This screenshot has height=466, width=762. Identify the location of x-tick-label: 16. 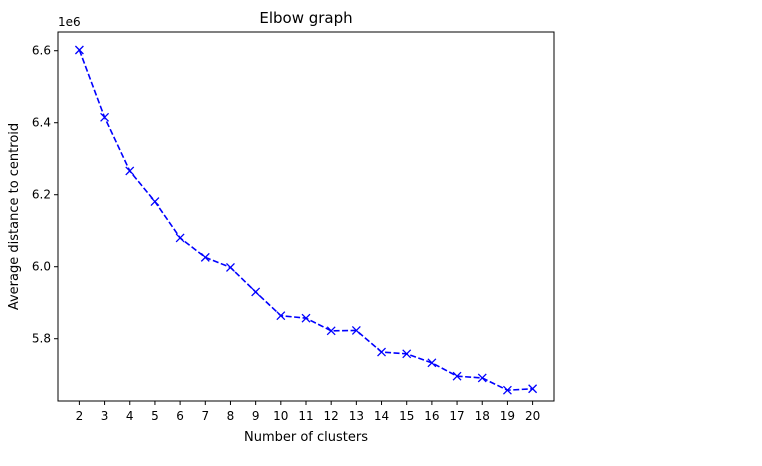
(431, 416).